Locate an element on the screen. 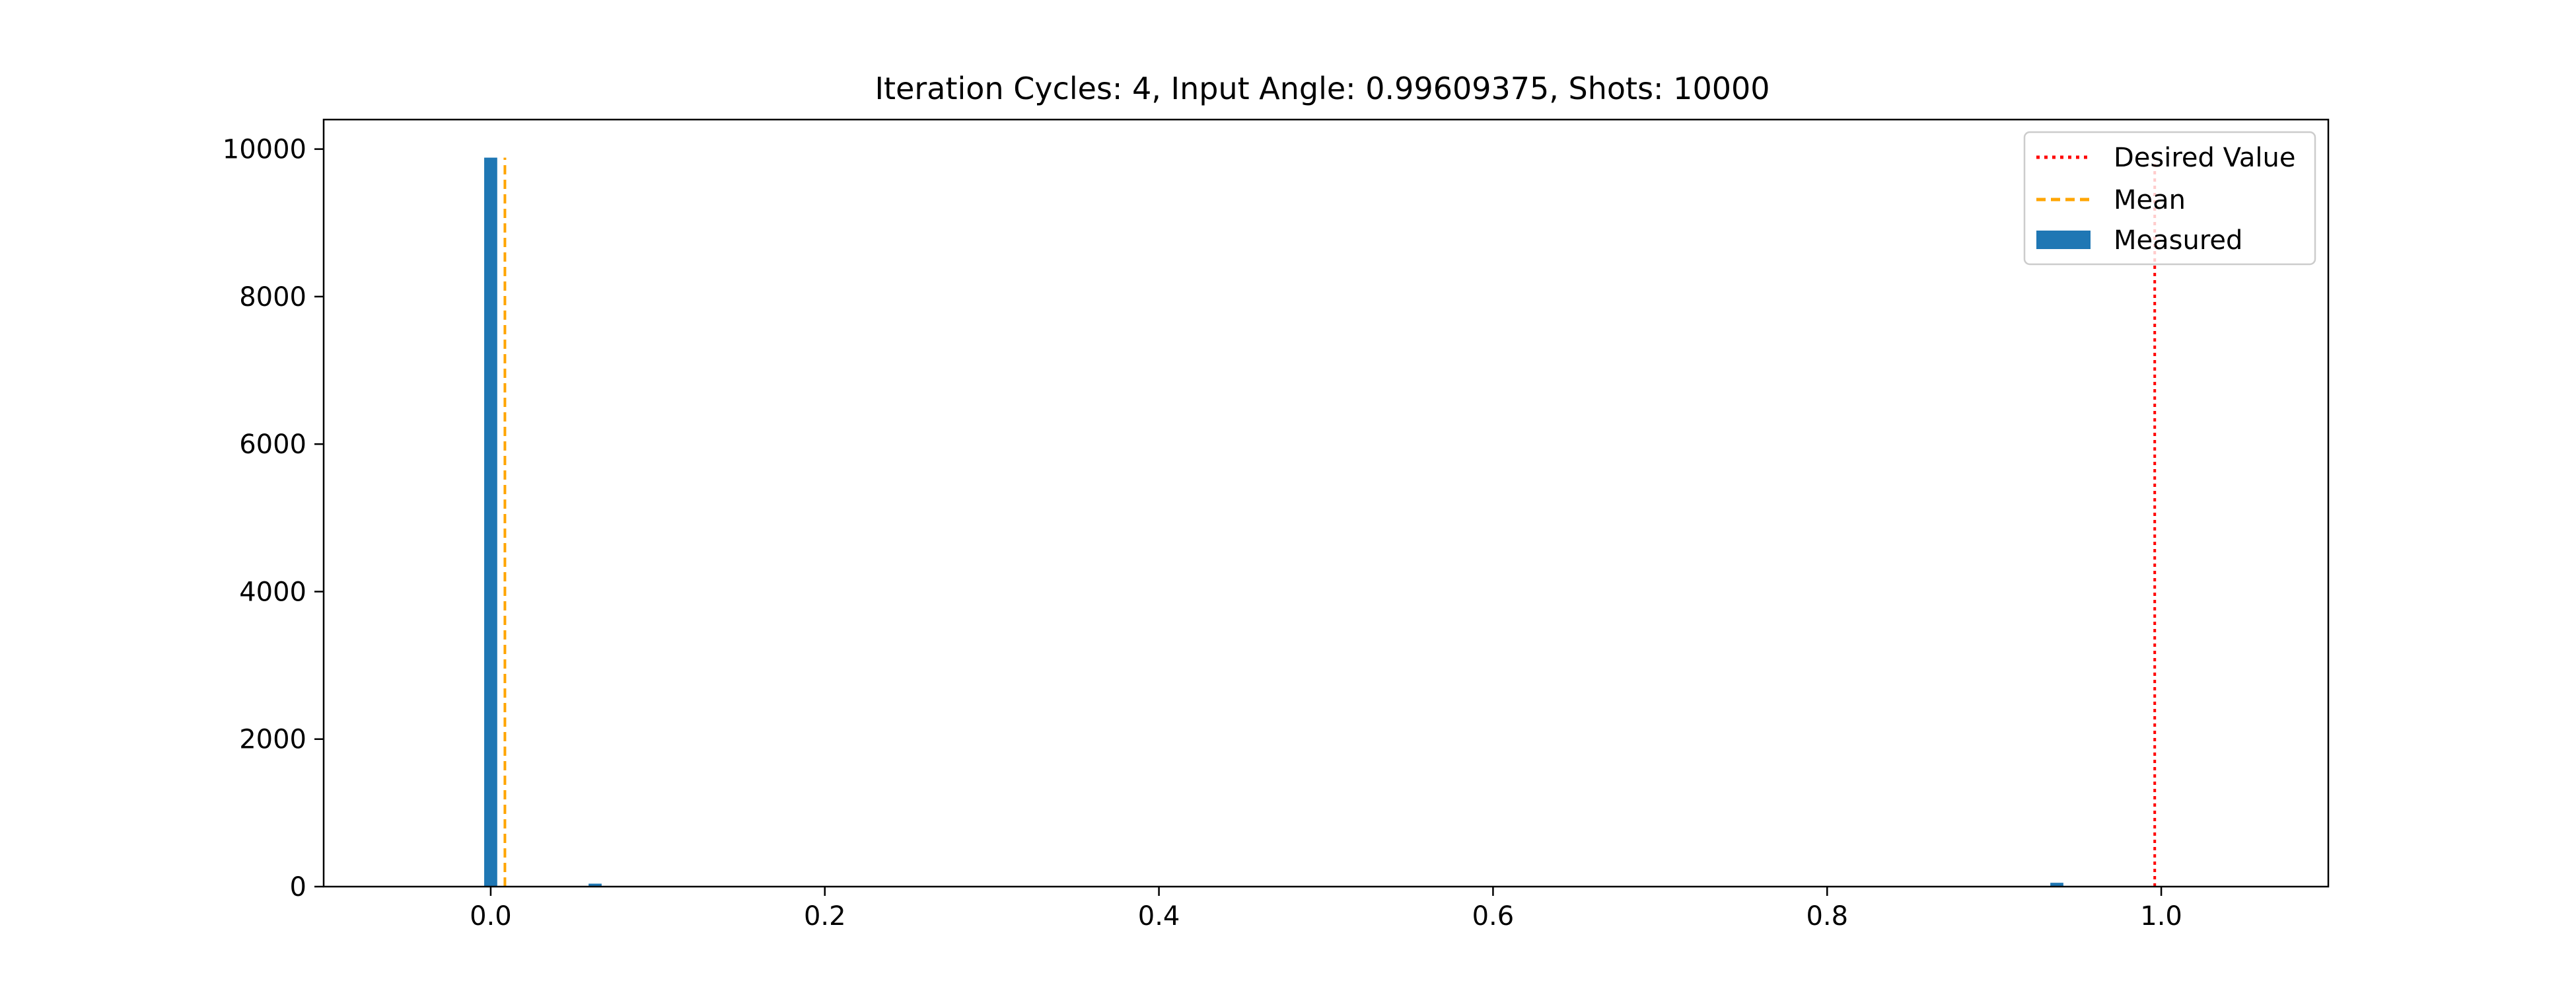 The height and width of the screenshot is (991, 2576). legend-box is located at coordinates (2170, 198).